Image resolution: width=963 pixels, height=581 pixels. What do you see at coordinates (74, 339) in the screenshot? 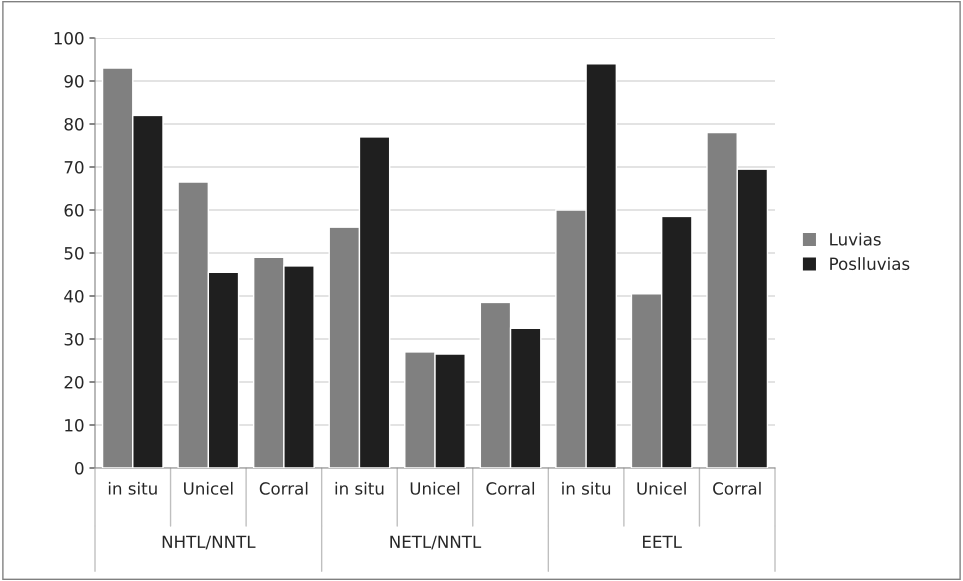
I see `y-tick-label: 30` at bounding box center [74, 339].